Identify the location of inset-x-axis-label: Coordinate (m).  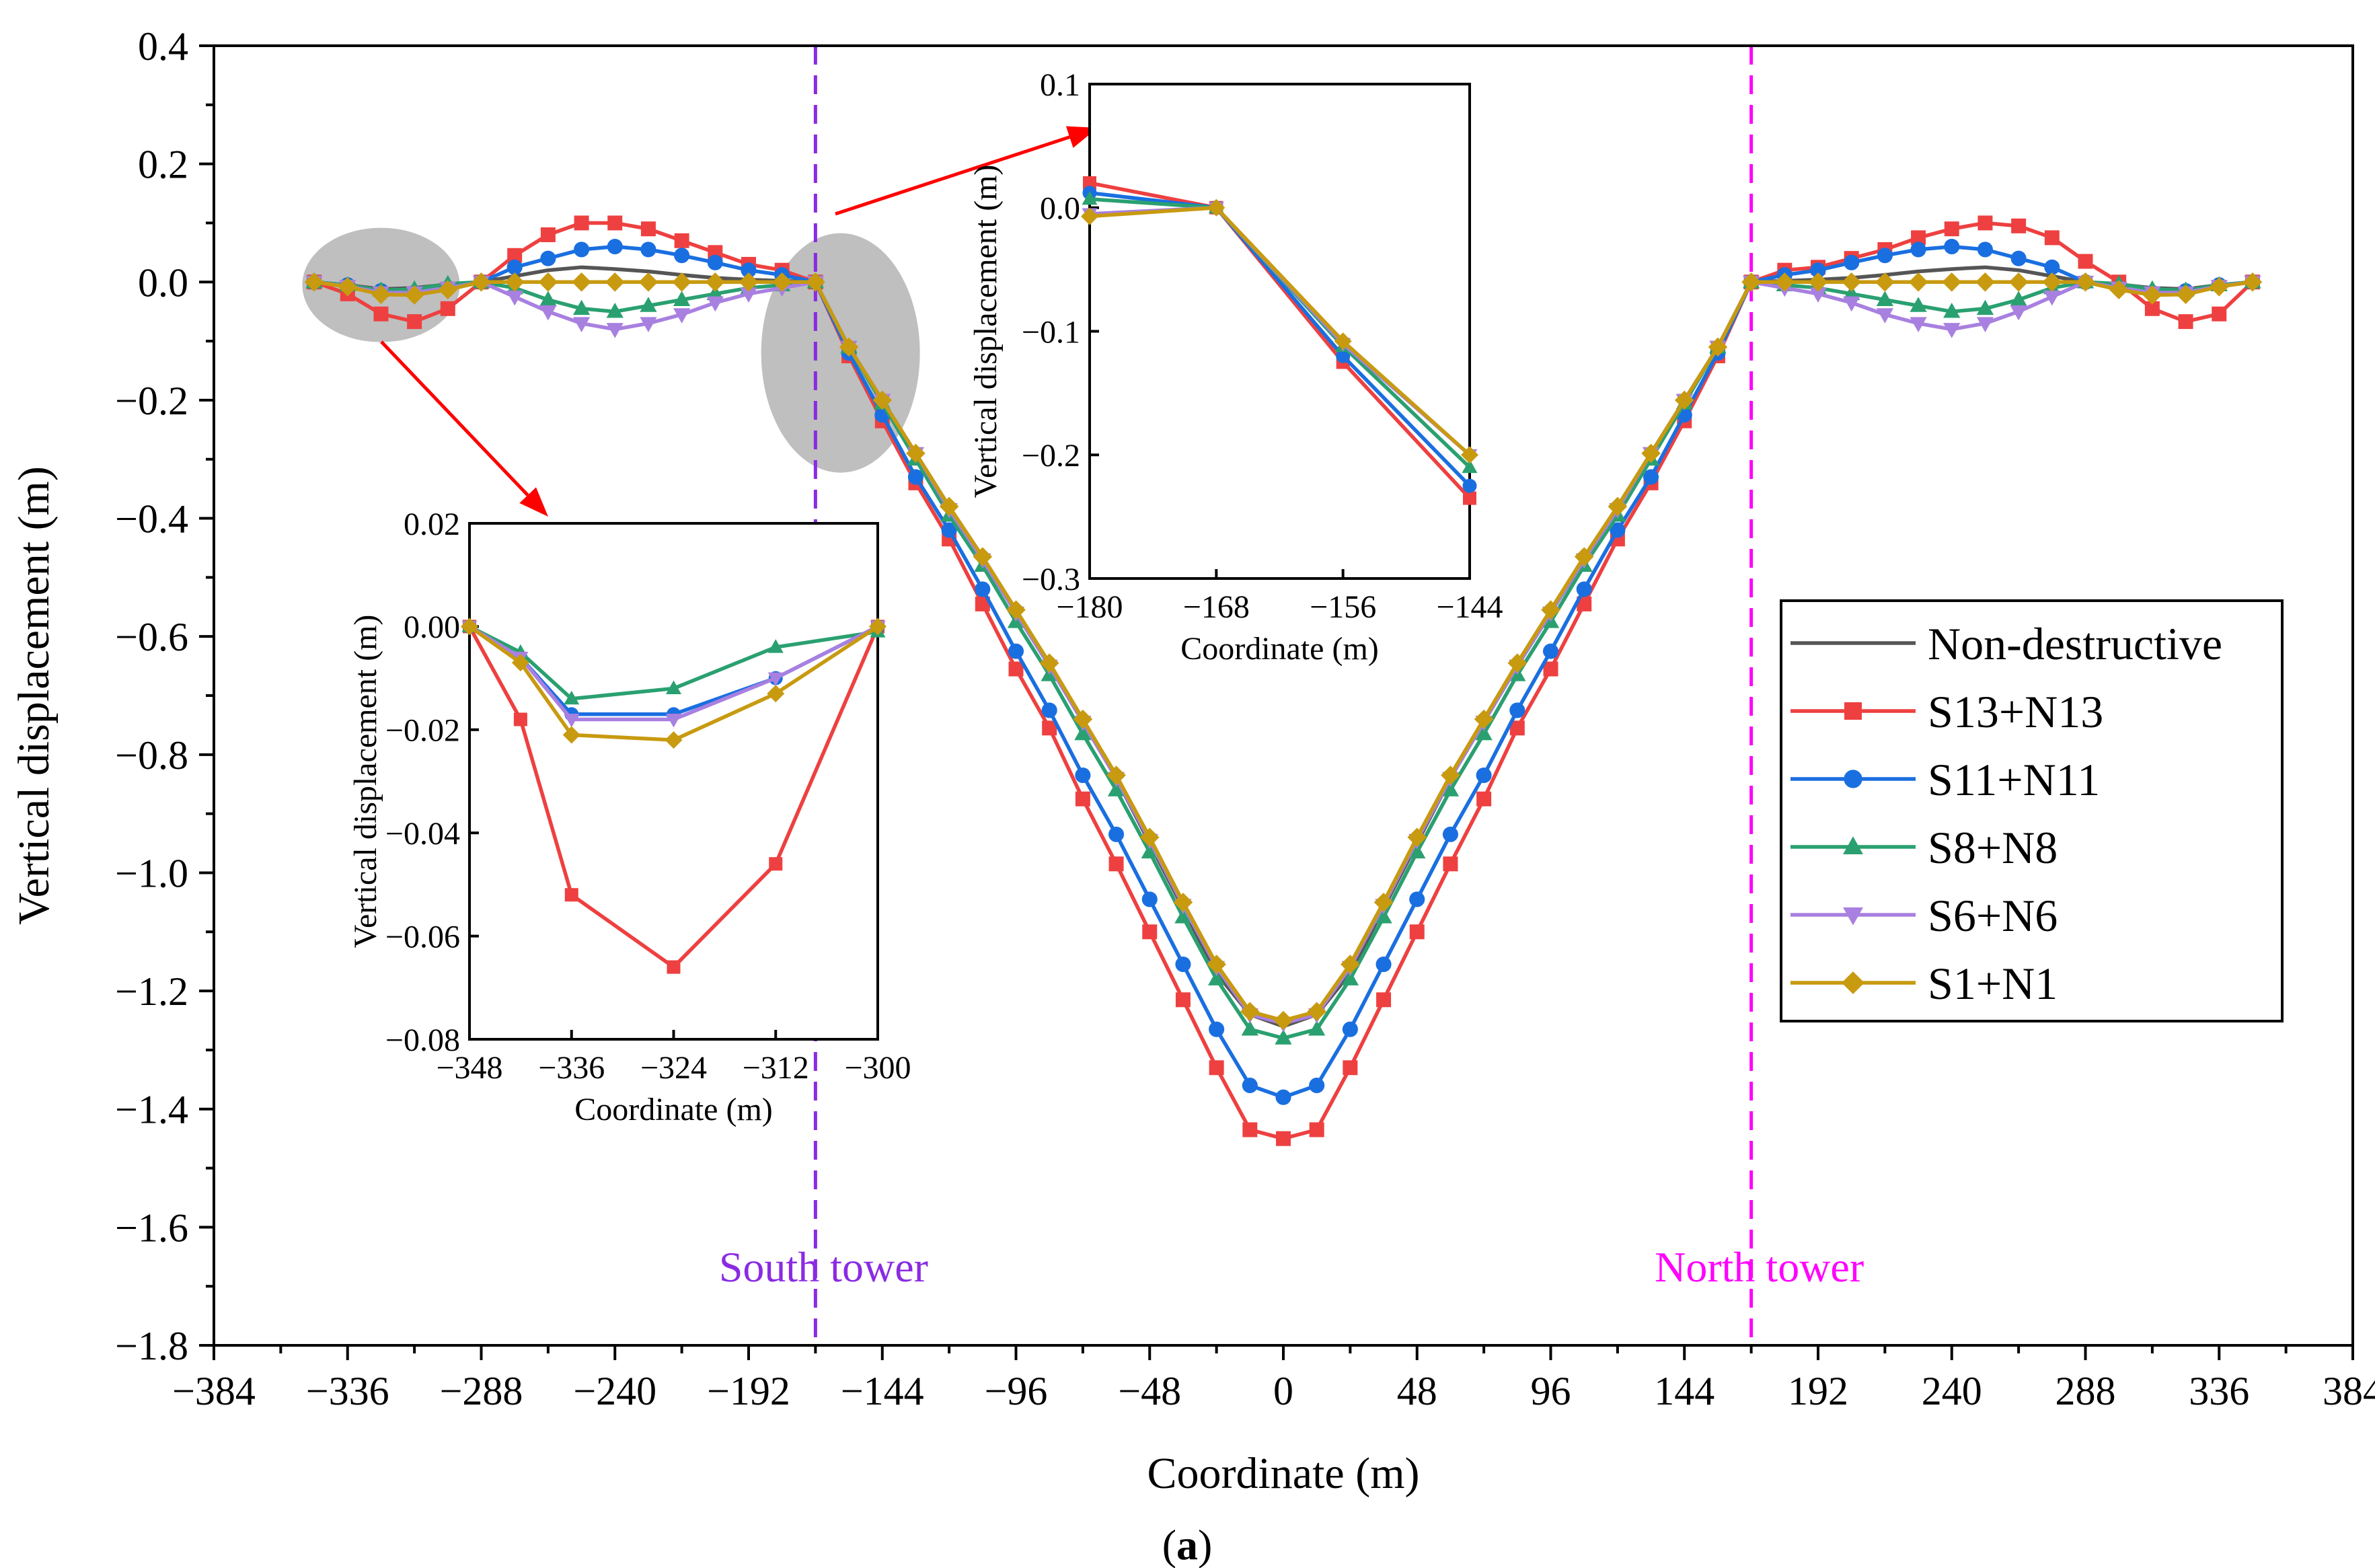
(673, 1109).